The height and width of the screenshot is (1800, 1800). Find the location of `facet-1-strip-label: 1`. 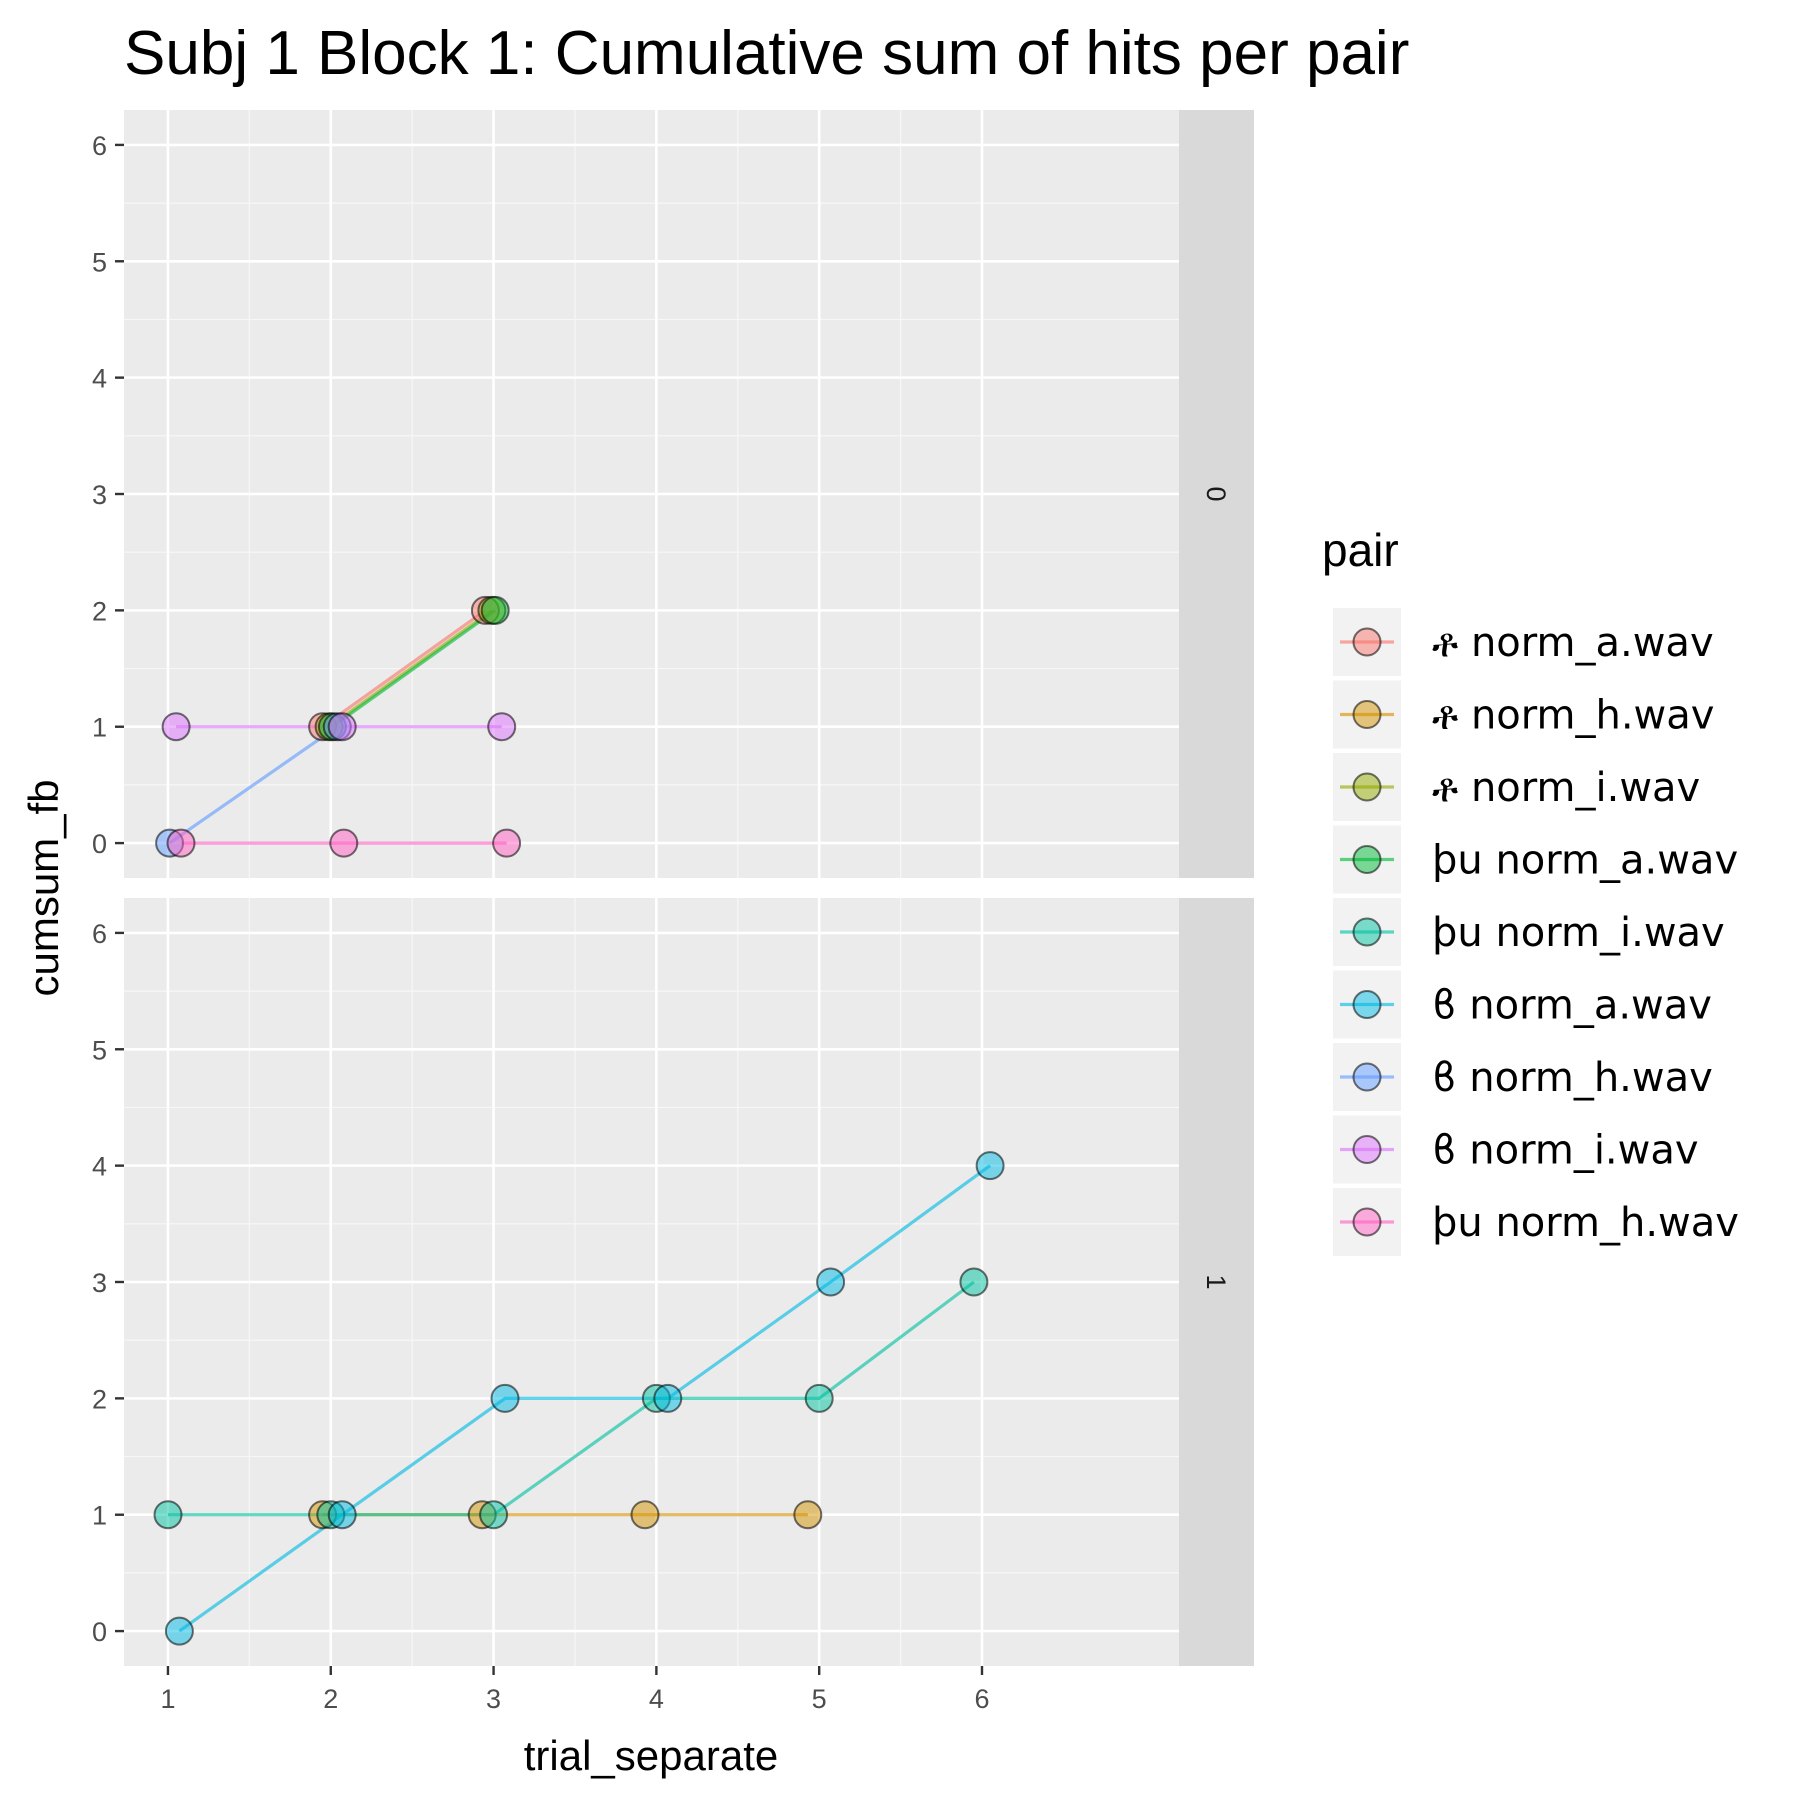

facet-1-strip-label: 1 is located at coordinates (1216, 1281).